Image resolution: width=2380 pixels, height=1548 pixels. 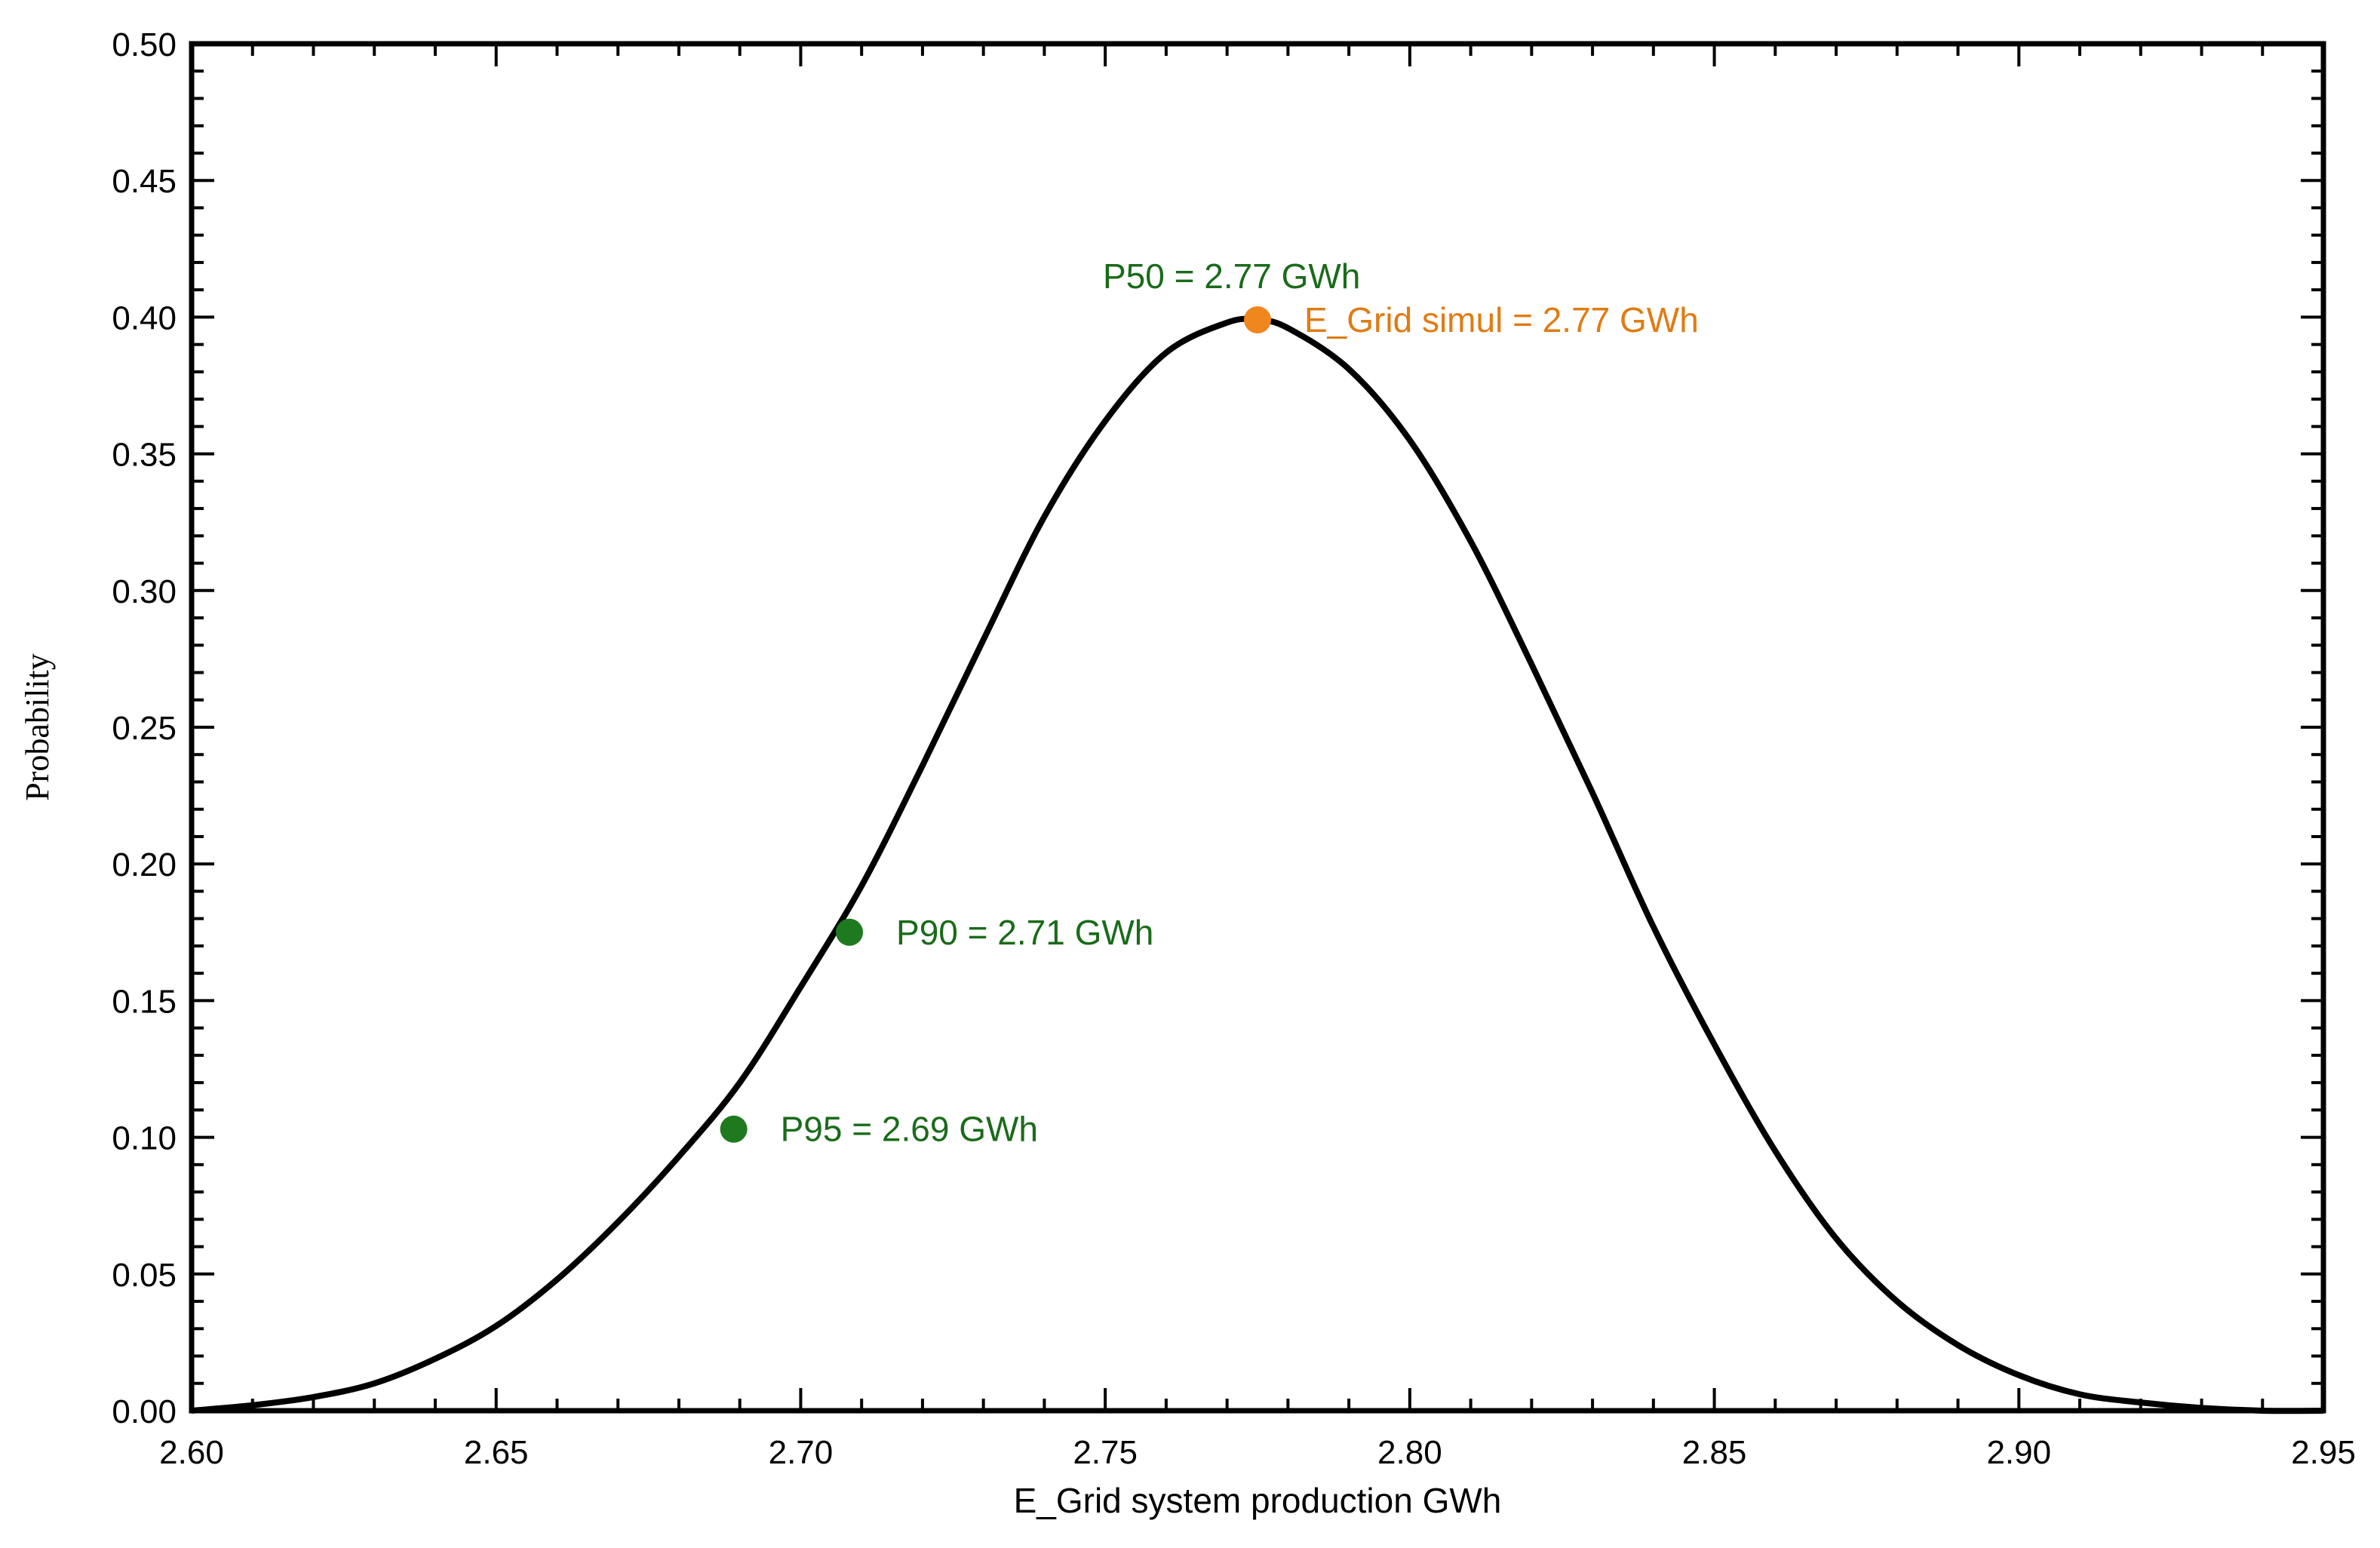 I want to click on p95-marker, so click(x=734, y=1129).